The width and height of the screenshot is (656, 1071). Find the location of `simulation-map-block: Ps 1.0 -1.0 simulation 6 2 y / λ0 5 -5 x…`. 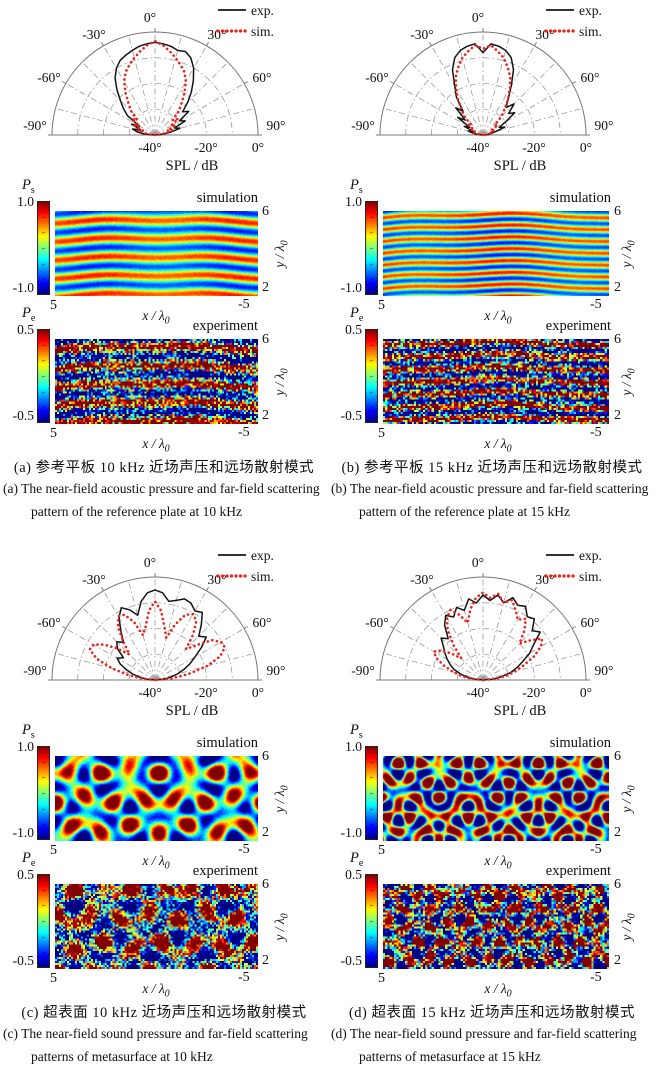

simulation-map-block: Ps 1.0 -1.0 simulation 6 2 y / λ0 5 -5 x… is located at coordinates (492, 254).